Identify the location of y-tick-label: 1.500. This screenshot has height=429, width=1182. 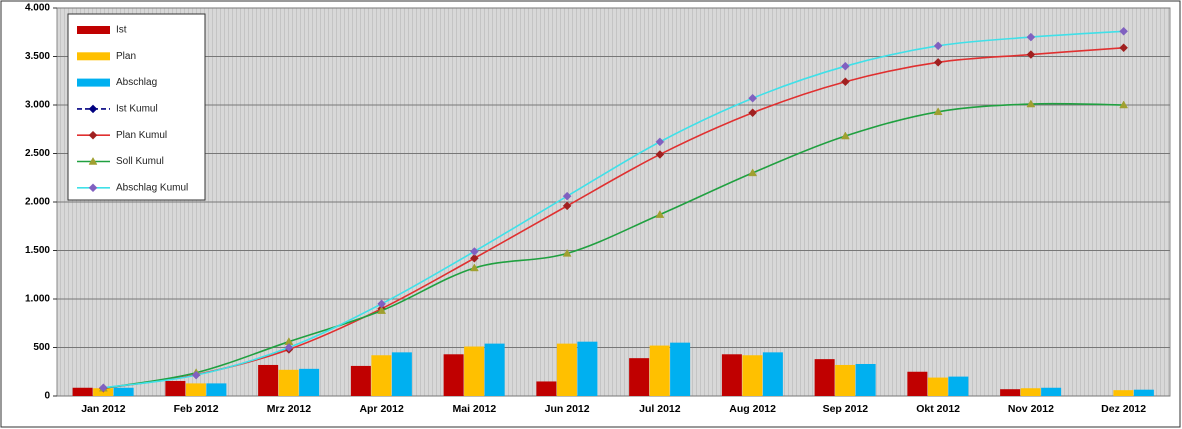
(37, 250).